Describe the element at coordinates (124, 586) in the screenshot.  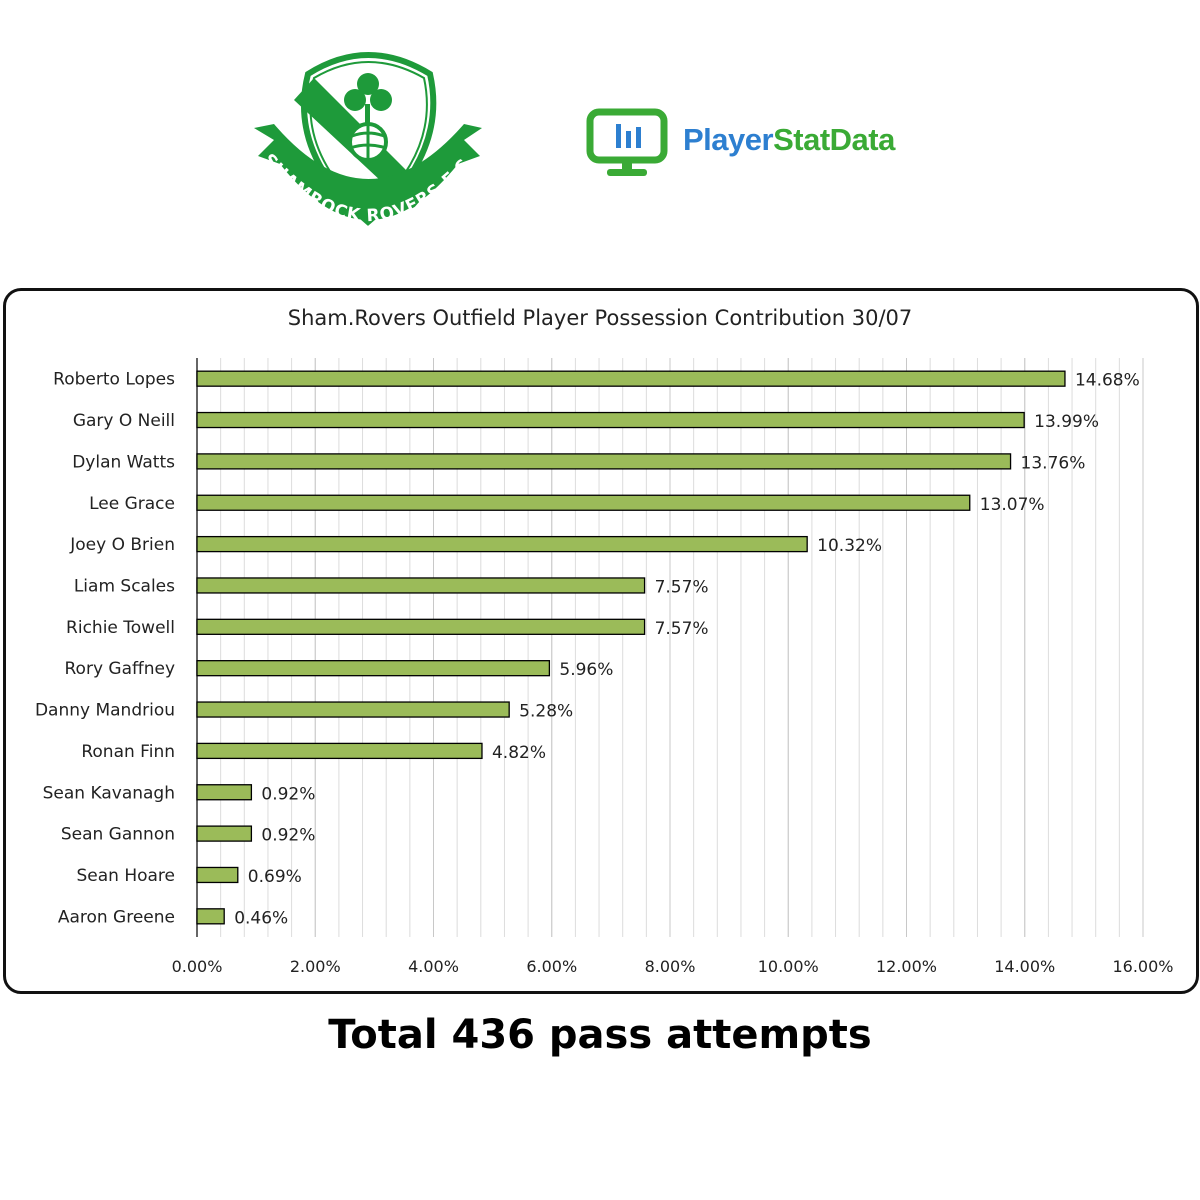
I see `category-label: Liam Scales` at that location.